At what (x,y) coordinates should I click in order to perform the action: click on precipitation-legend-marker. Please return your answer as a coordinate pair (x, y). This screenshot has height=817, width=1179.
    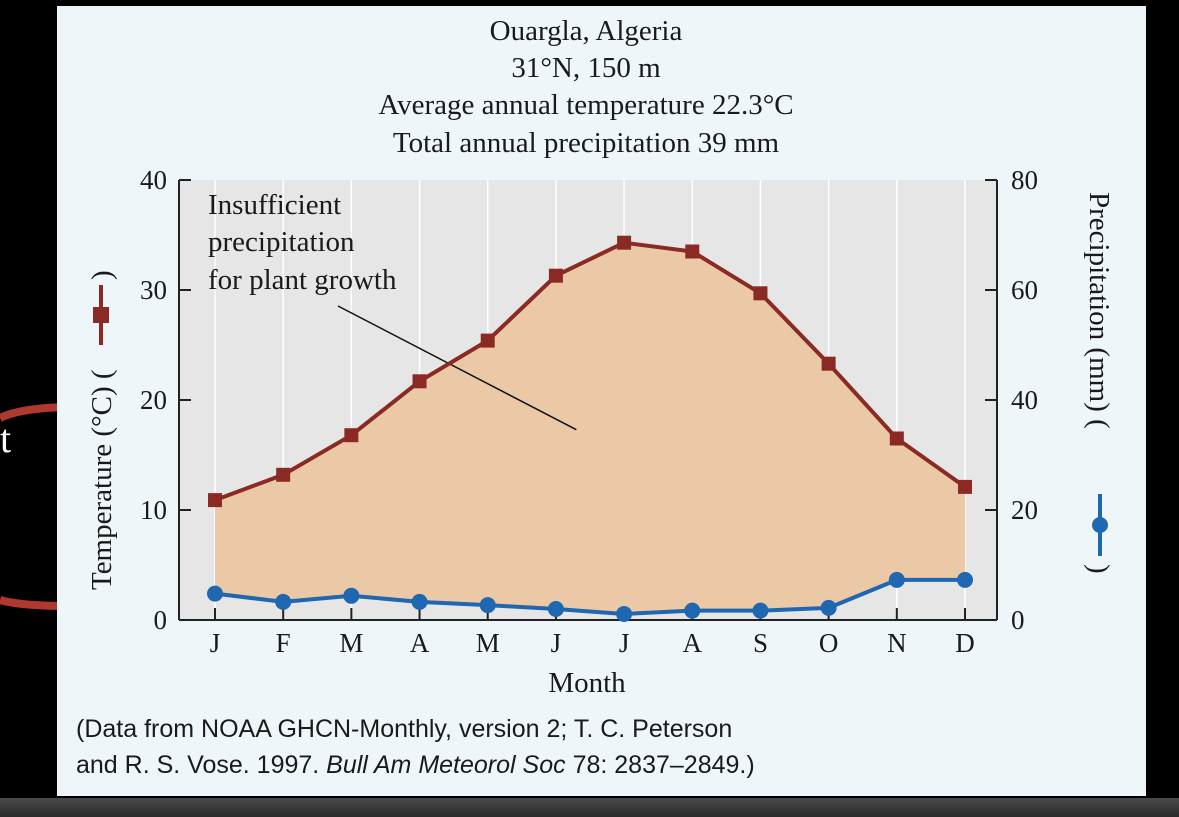
    Looking at the image, I should click on (1100, 525).